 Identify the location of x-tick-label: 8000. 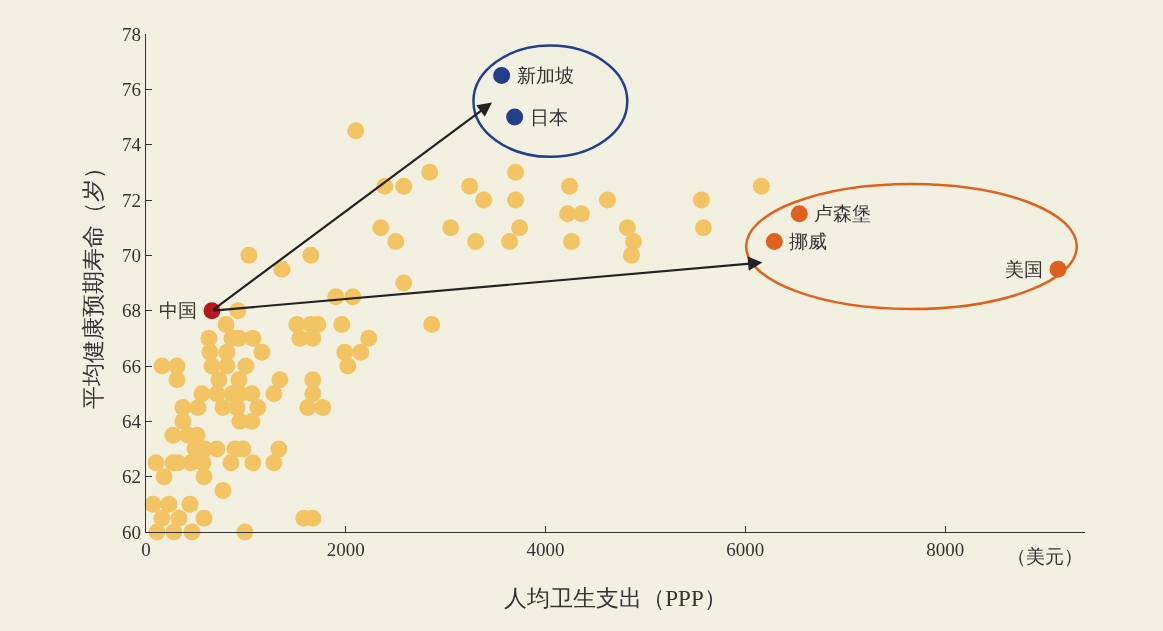
(945, 549).